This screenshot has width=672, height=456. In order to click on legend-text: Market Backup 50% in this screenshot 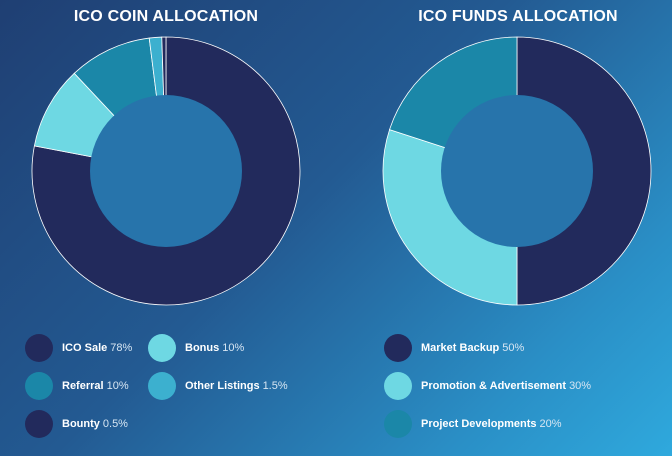, I will do `click(472, 348)`.